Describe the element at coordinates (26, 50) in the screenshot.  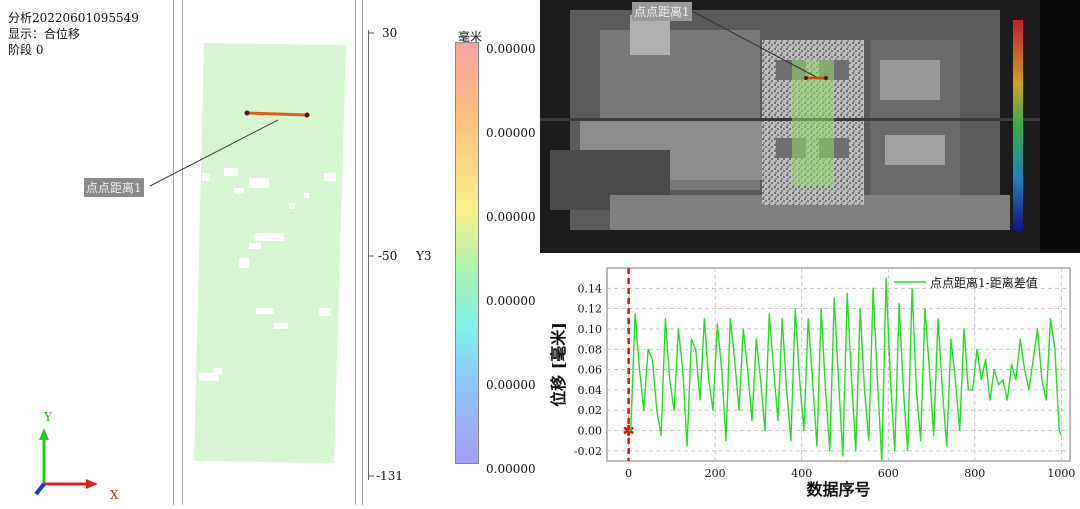
I see `stage-label: 阶段 0` at that location.